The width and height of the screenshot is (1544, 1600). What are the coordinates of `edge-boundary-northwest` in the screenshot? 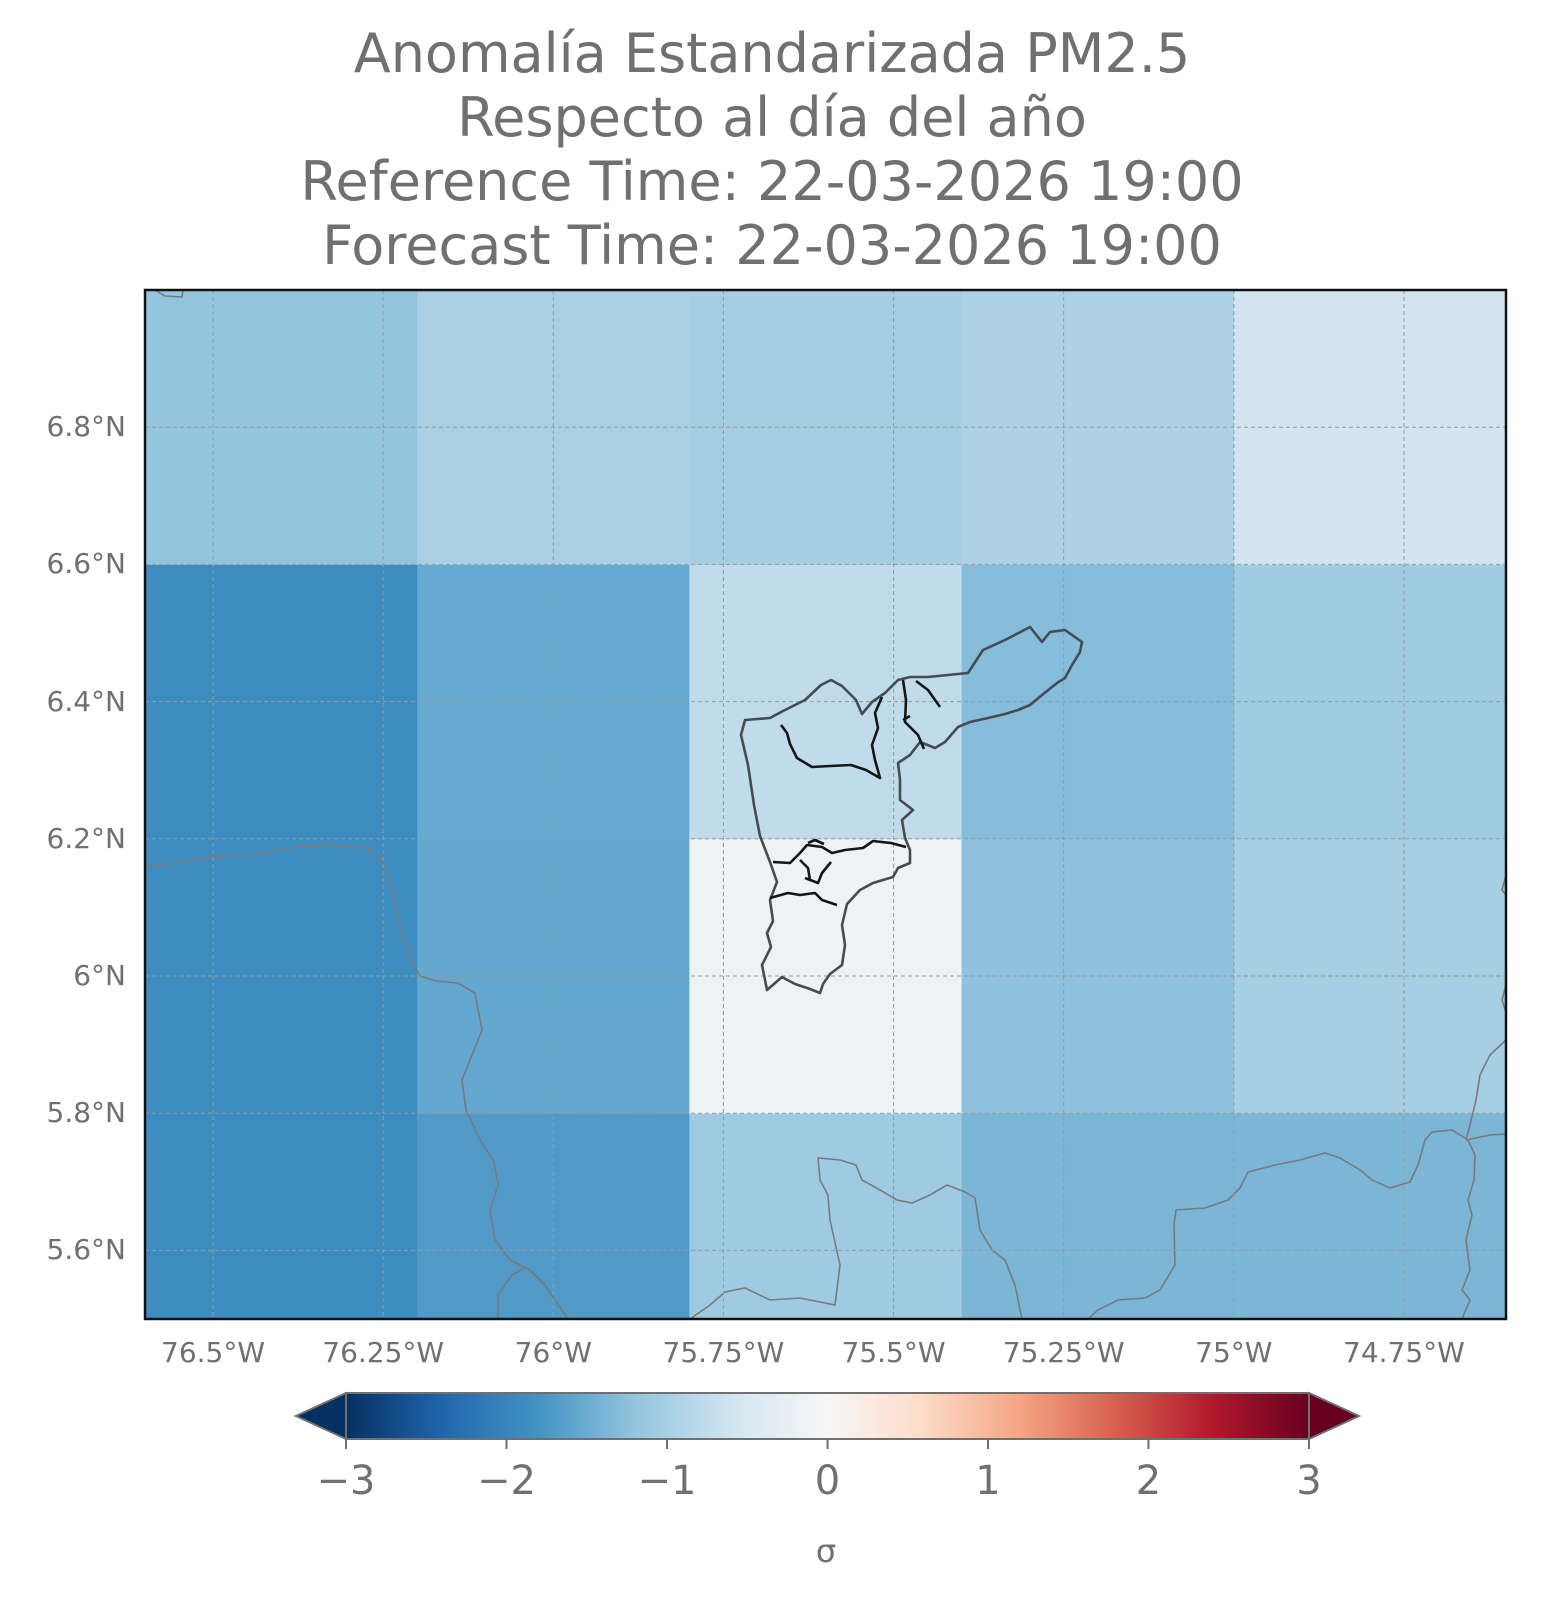 It's located at (169, 294).